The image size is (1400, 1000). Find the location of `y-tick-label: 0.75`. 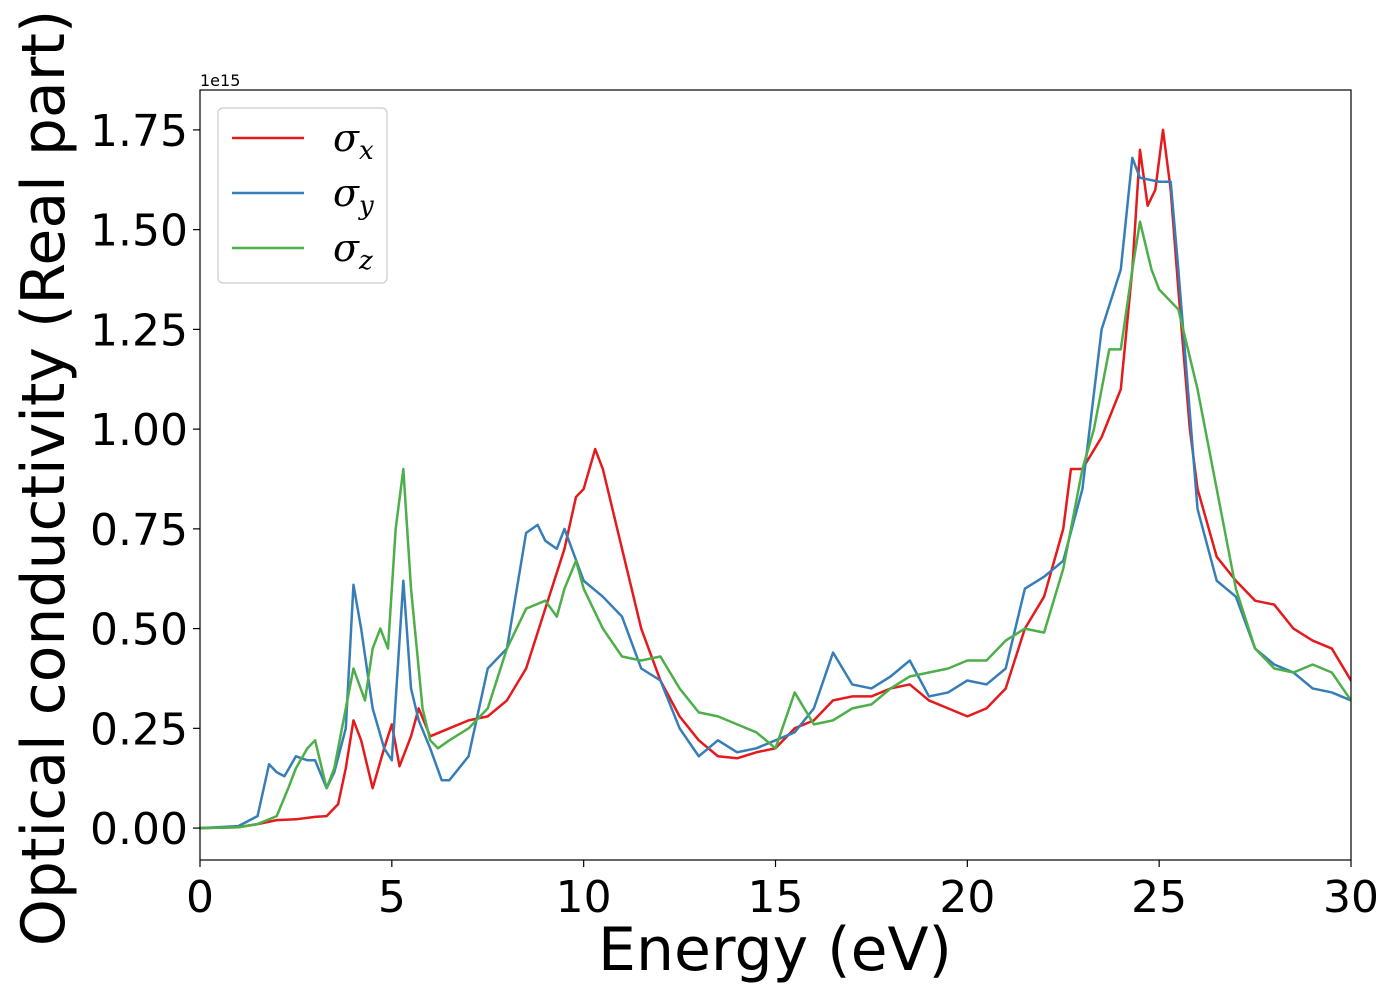

y-tick-label: 0.75 is located at coordinates (139, 530).